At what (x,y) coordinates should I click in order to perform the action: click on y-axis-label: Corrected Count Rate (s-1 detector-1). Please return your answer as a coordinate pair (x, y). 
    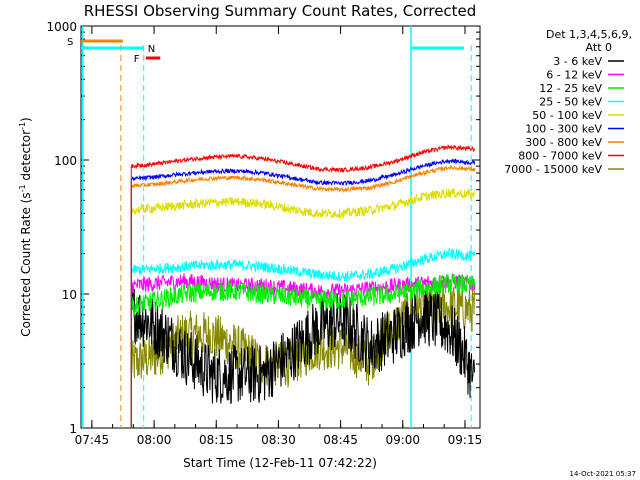
    Looking at the image, I should click on (25, 226).